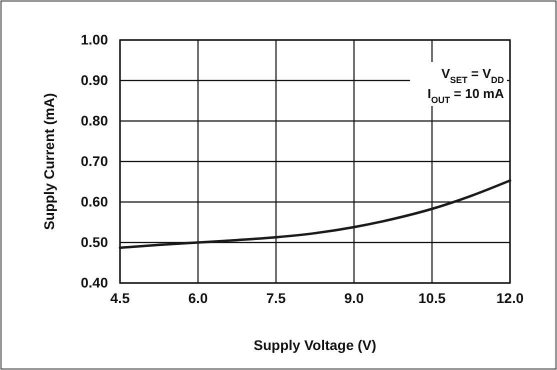 The height and width of the screenshot is (370, 557). I want to click on y-tick-label: 0.60, so click(94, 201).